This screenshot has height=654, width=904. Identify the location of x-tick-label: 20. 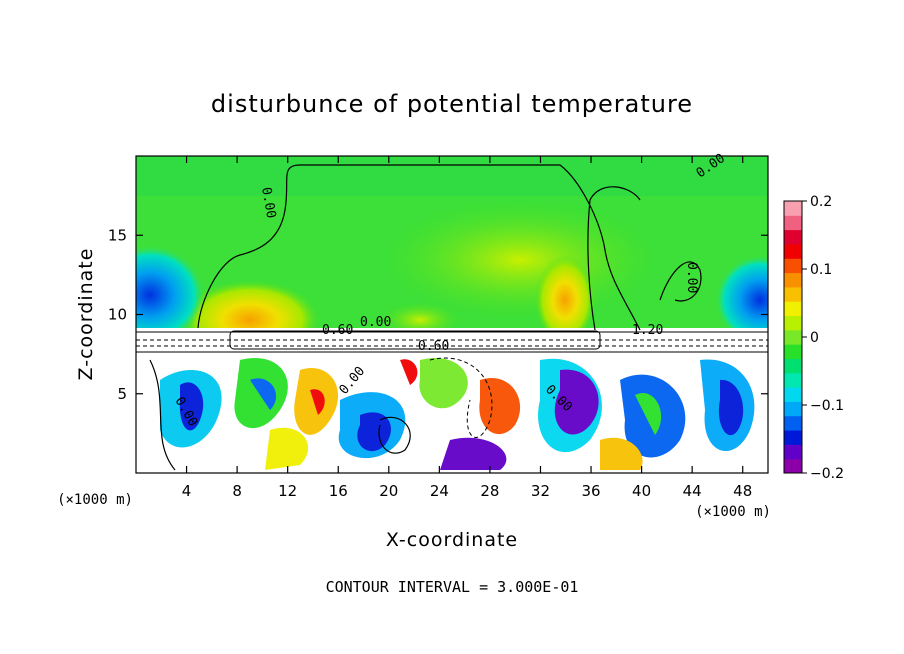
(388, 491).